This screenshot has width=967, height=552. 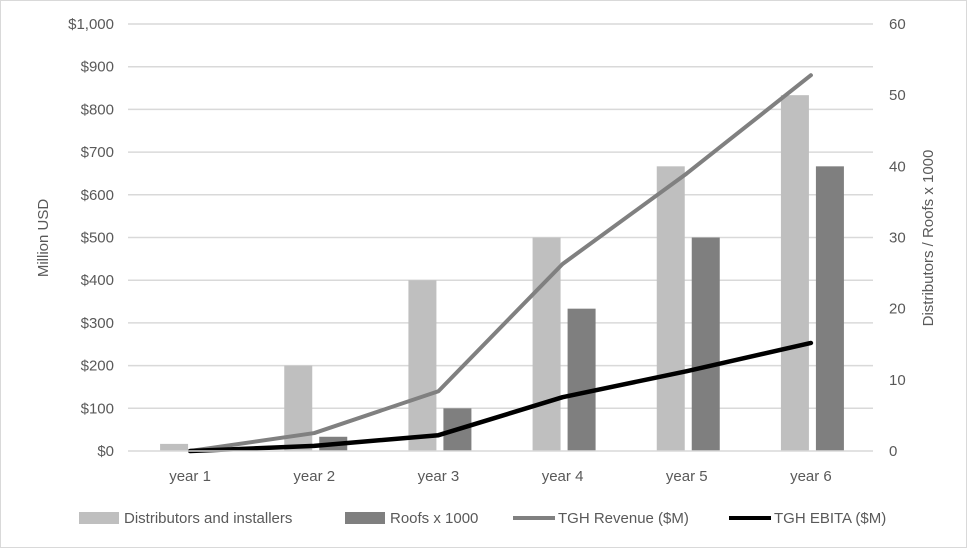 I want to click on y-tick-label: $600, so click(x=97, y=195).